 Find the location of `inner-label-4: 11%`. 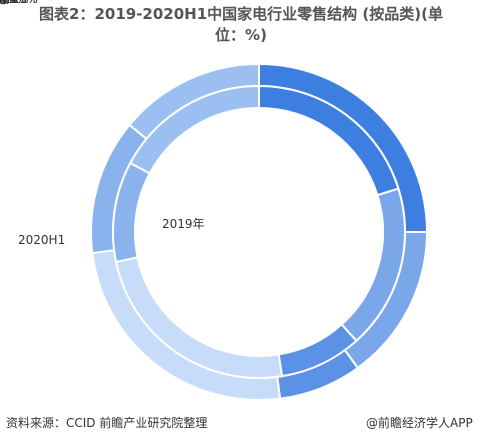

inner-label-4: 11% is located at coordinates (6, 3).